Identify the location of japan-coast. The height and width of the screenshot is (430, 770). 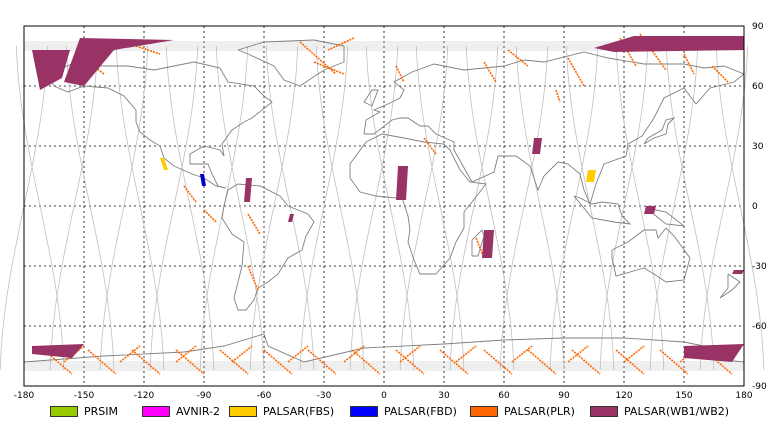
(659, 131).